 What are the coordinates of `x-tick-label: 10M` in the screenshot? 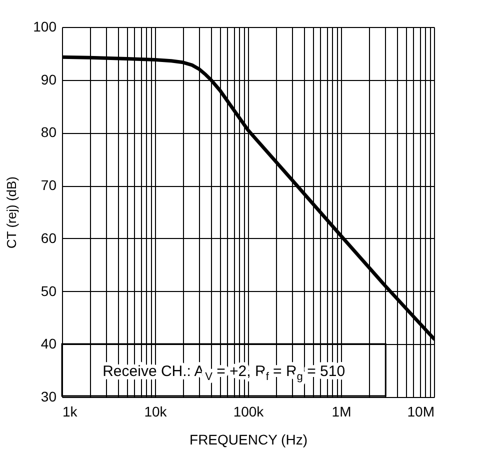 It's located at (420, 412).